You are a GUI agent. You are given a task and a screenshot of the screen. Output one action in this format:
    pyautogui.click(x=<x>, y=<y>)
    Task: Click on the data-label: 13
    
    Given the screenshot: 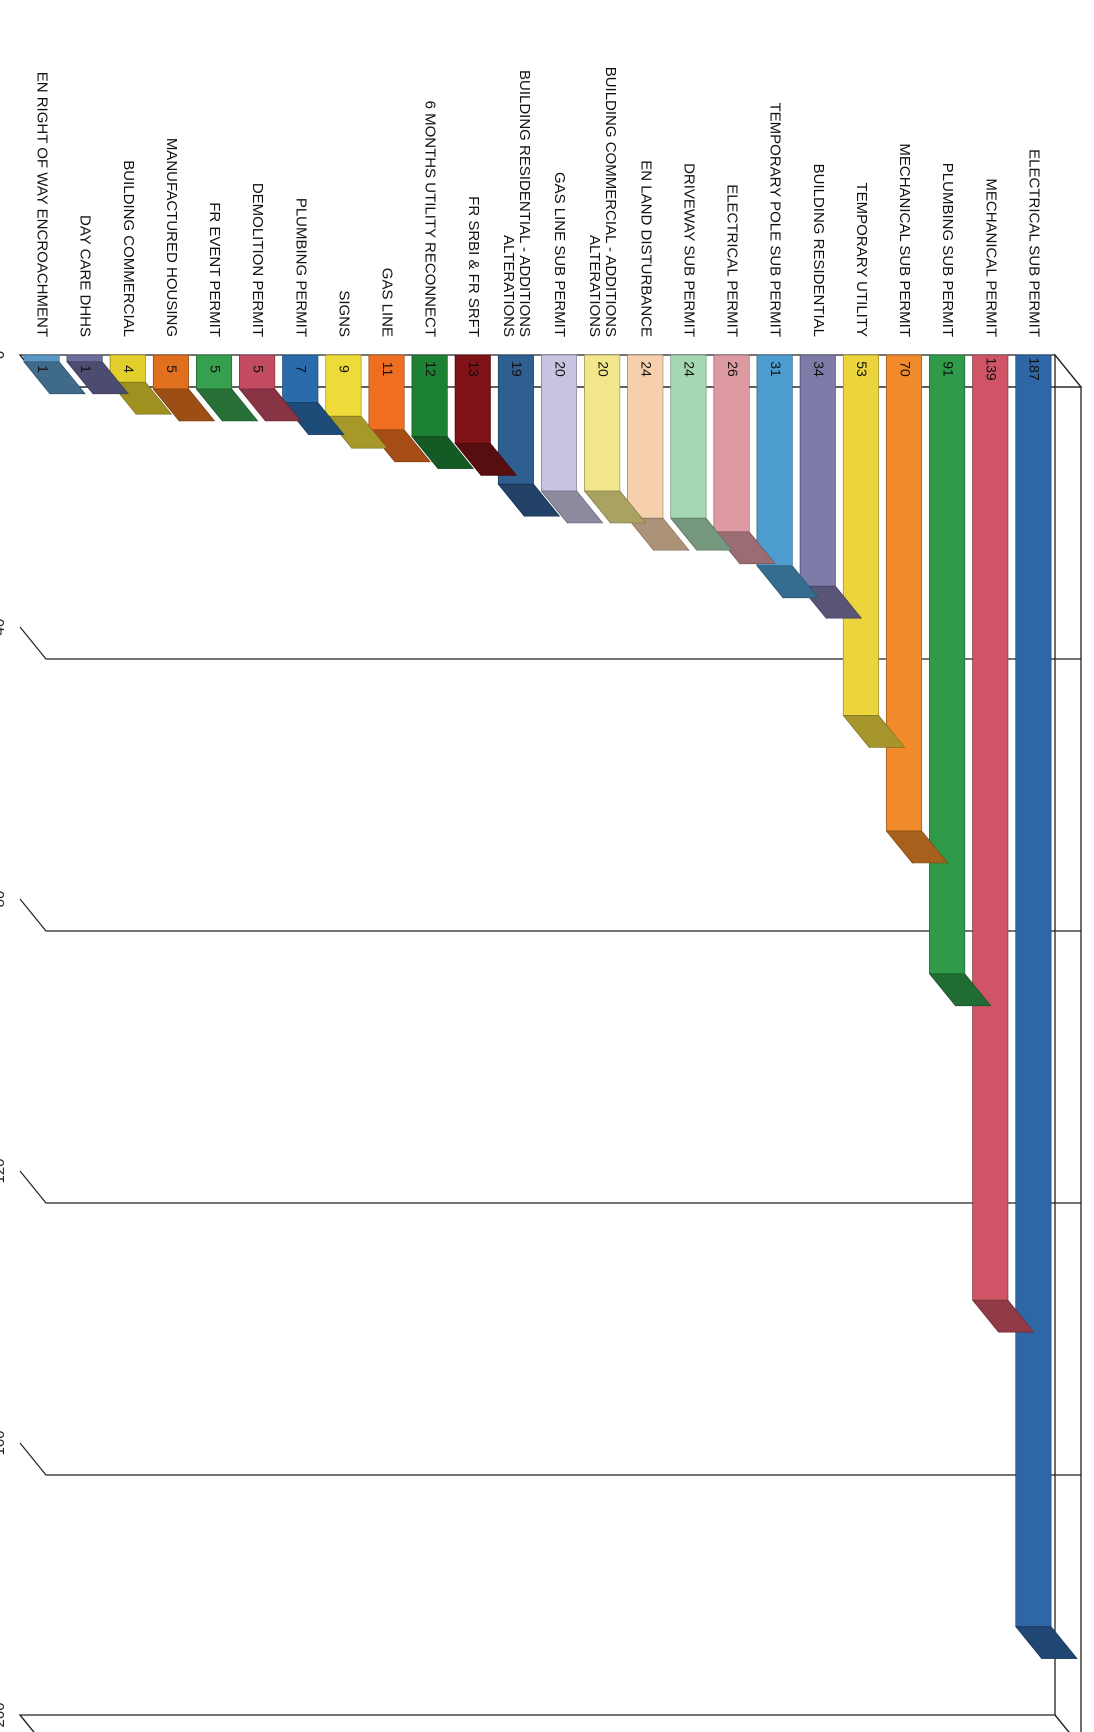 What is the action you would take?
    pyautogui.click(x=474, y=369)
    